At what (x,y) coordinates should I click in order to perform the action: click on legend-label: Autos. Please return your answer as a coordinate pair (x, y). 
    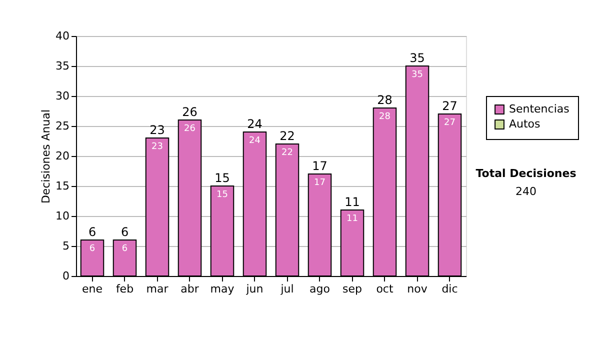
    Looking at the image, I should click on (525, 124).